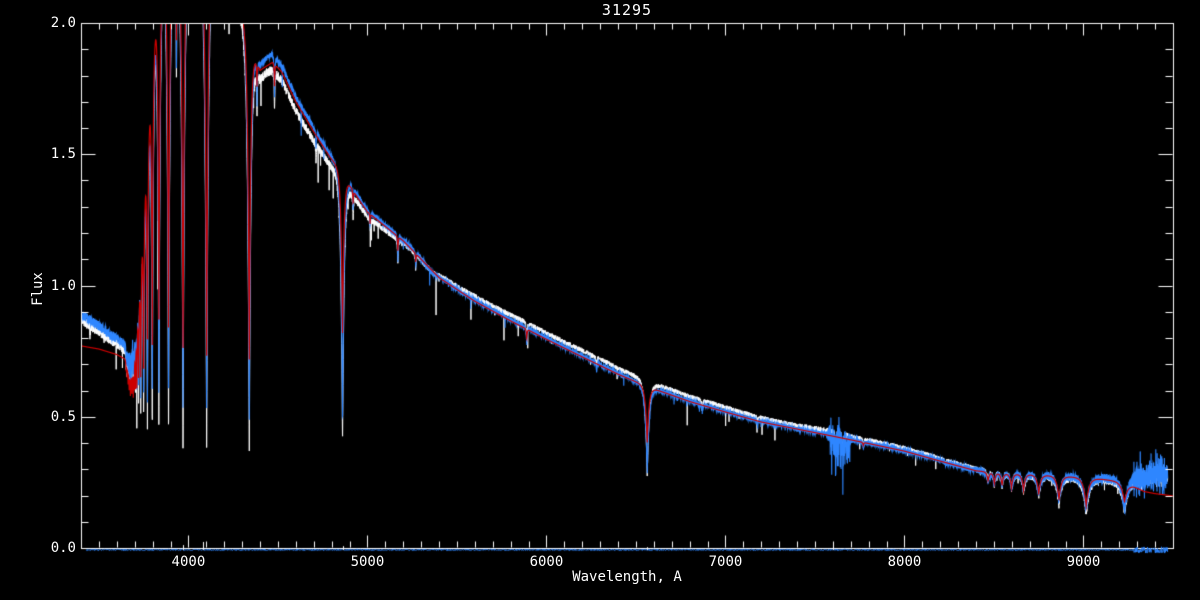 The height and width of the screenshot is (600, 1200). What do you see at coordinates (63, 548) in the screenshot?
I see `y-tick-label: 0.0` at bounding box center [63, 548].